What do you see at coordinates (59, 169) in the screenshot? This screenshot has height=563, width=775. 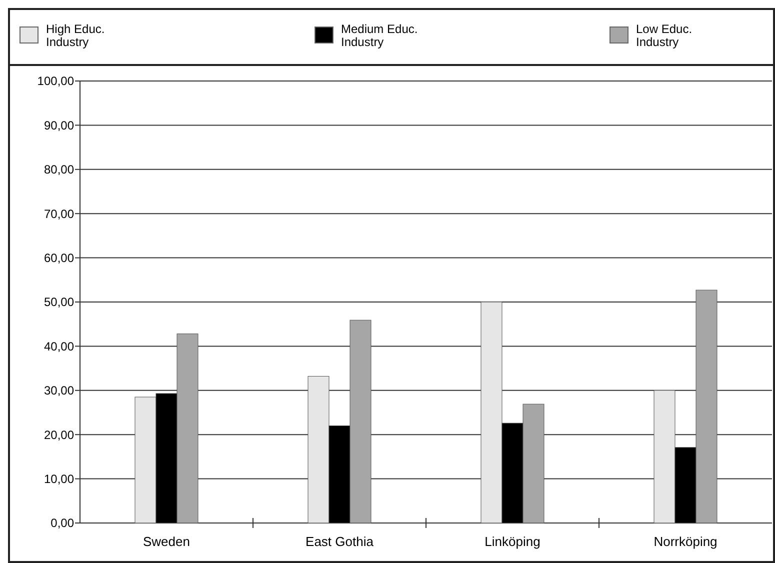 I see `y-tick-label: 80,00` at bounding box center [59, 169].